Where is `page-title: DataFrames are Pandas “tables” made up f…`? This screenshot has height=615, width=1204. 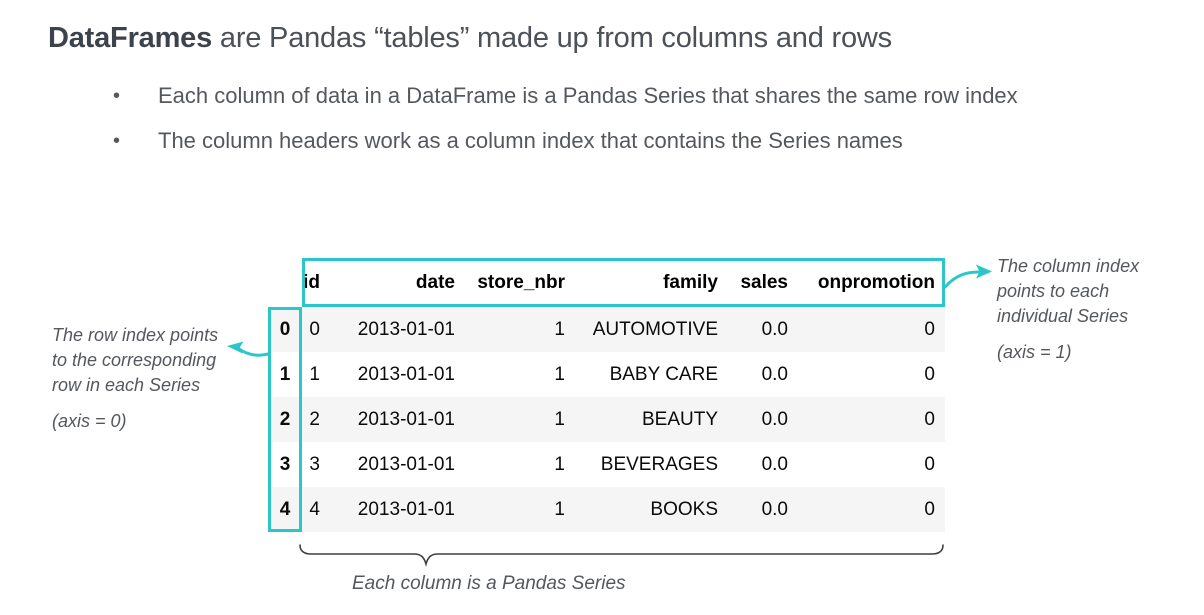 page-title: DataFrames are Pandas “tables” made up f… is located at coordinates (470, 38).